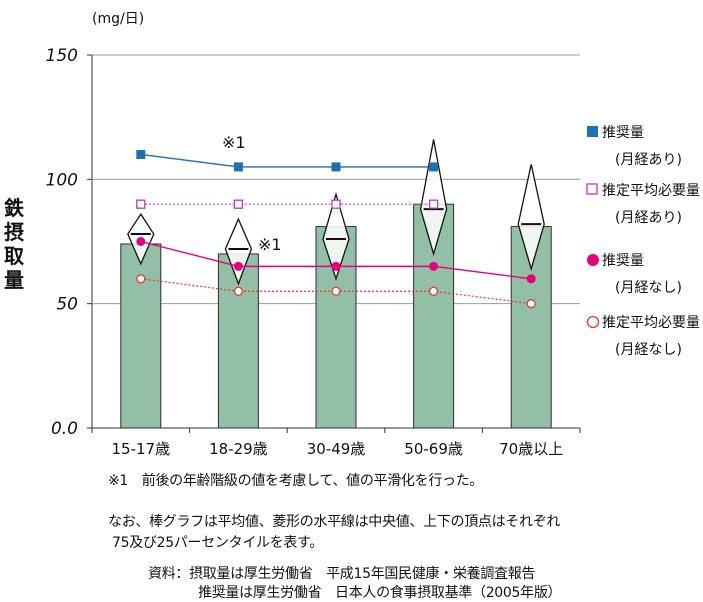 The image size is (703, 602). I want to click on x-tick-label: 18-29歳, so click(238, 449).